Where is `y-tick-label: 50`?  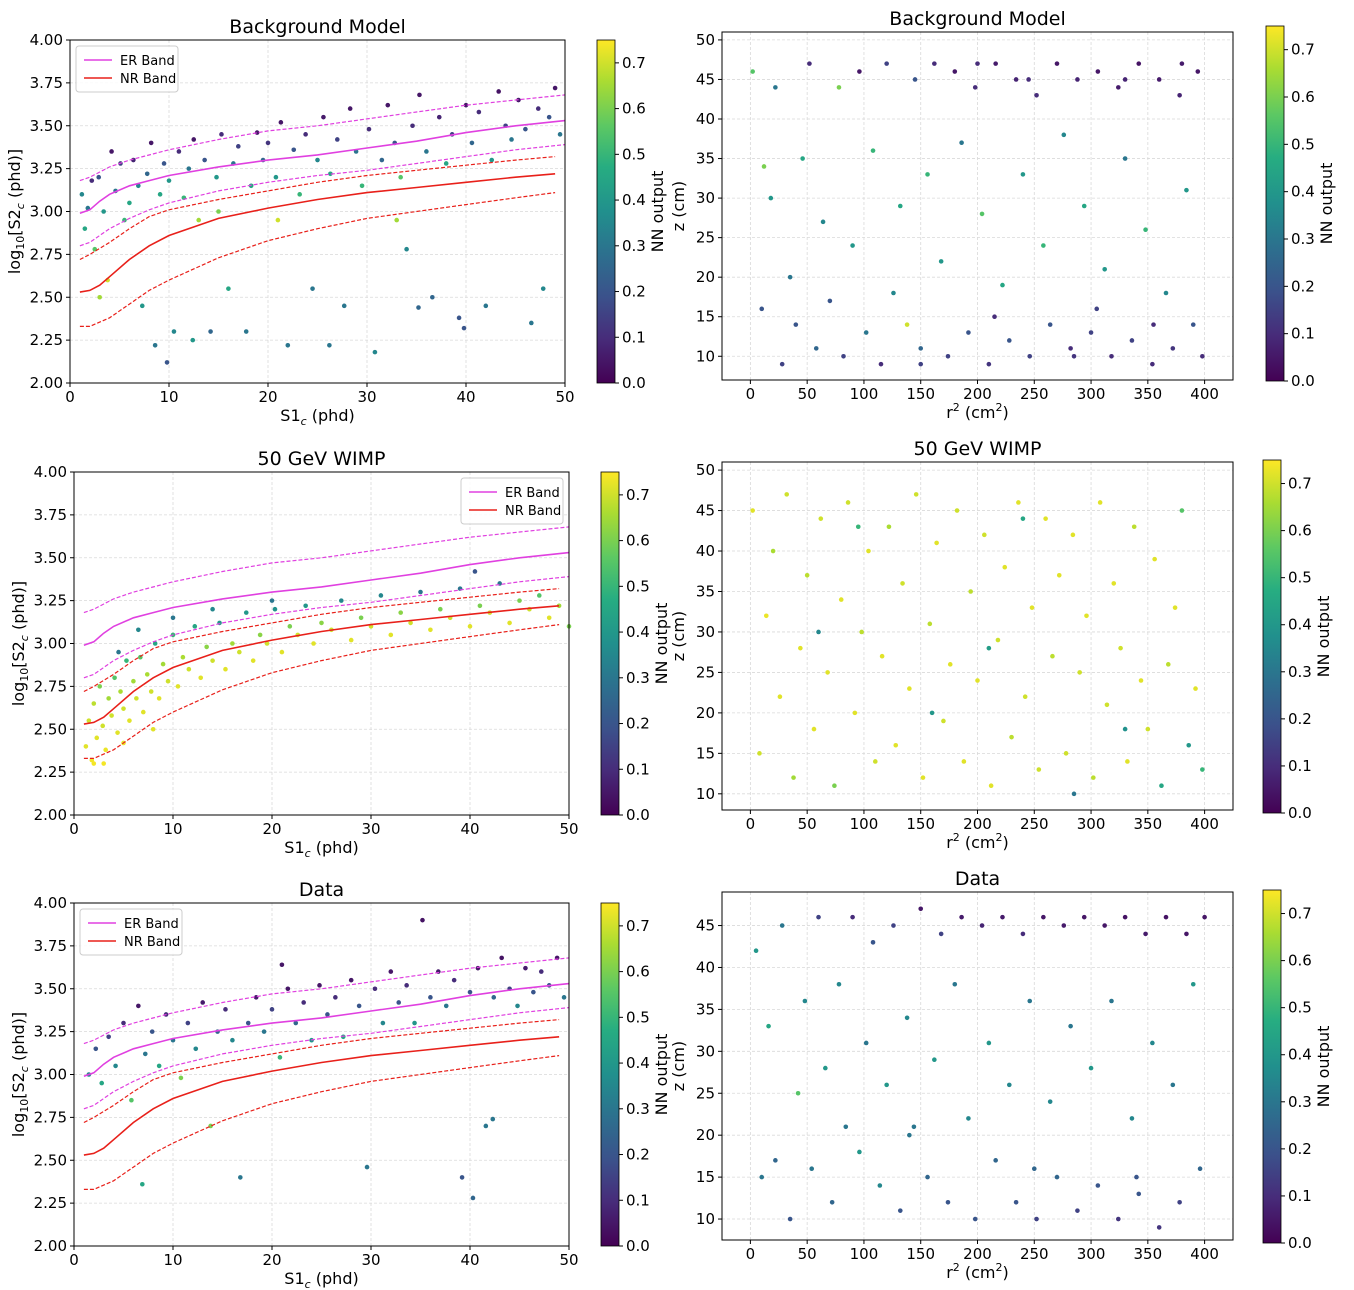 y-tick-label: 50 is located at coordinates (705, 470).